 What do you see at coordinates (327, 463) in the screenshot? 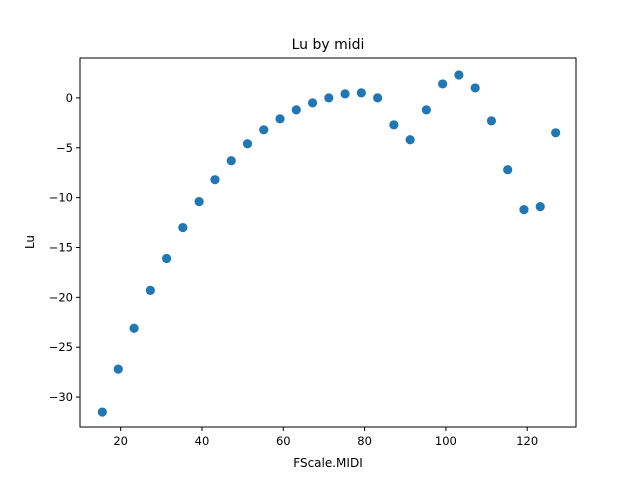
I see `x-axis-label: FScale.MIDI` at bounding box center [327, 463].